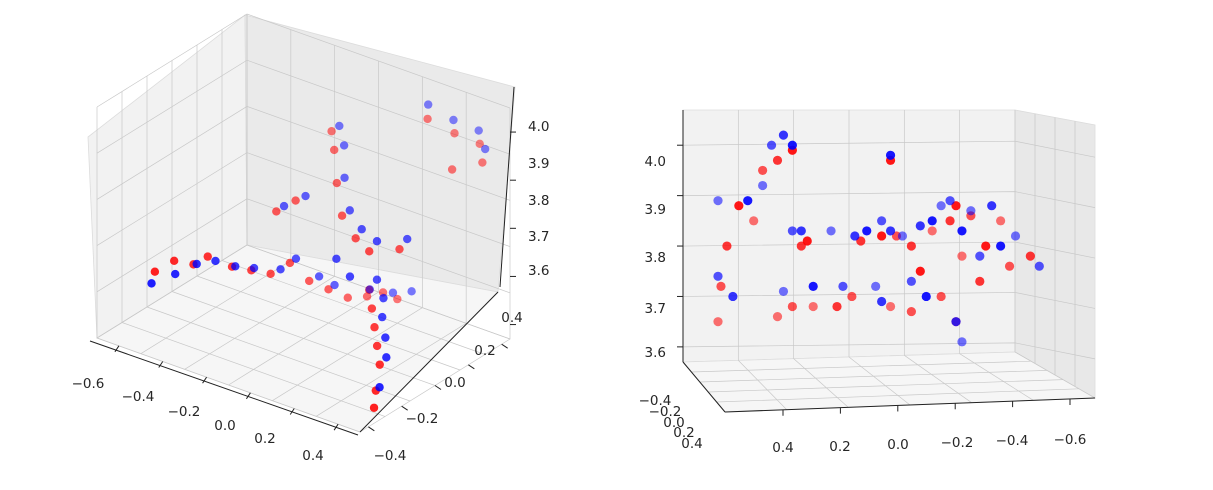 The width and height of the screenshot is (1213, 490). I want to click on x-tick-label: −0.4, so click(1012, 441).